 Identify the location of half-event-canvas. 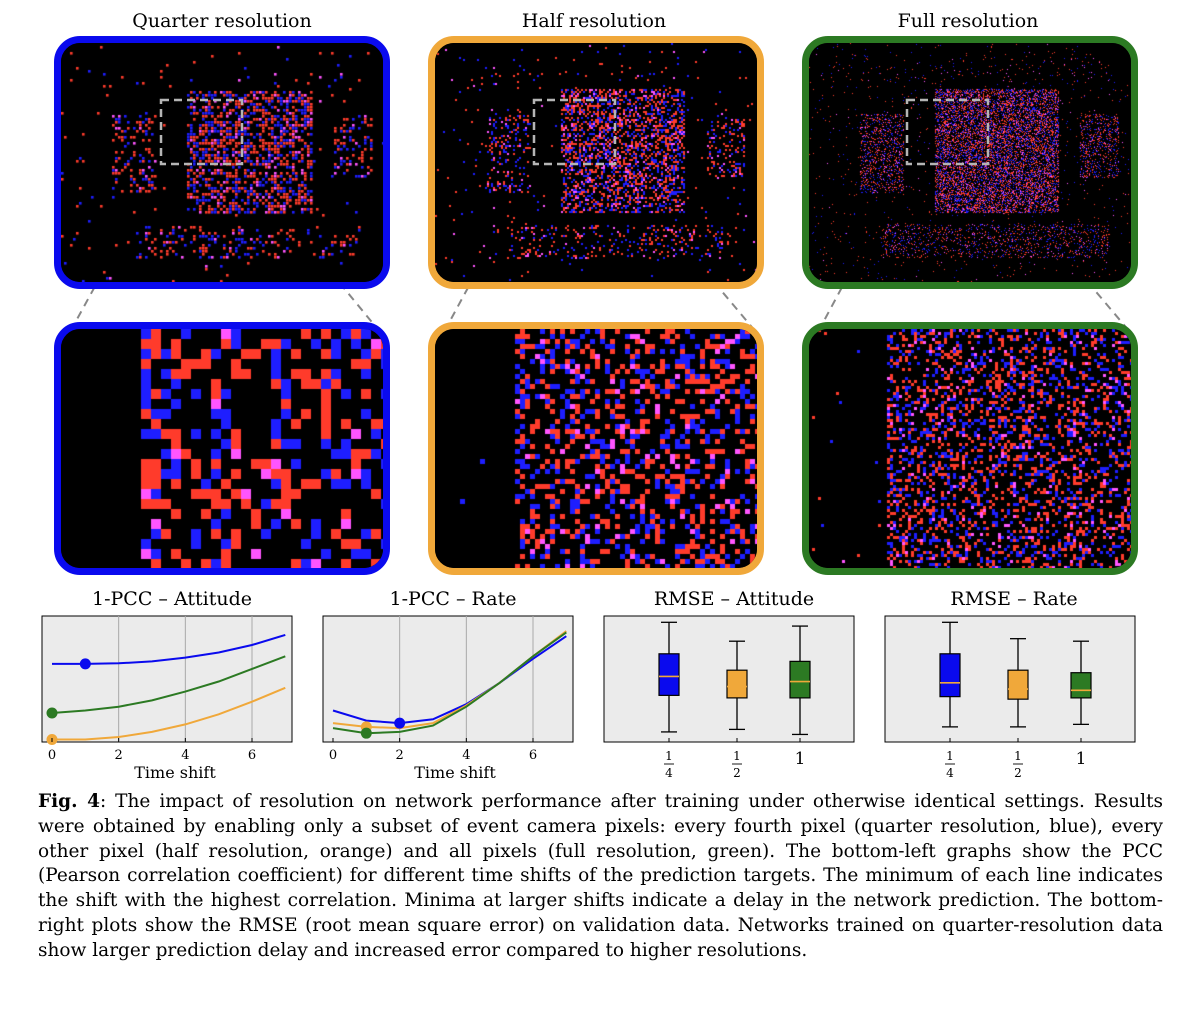
(596, 162).